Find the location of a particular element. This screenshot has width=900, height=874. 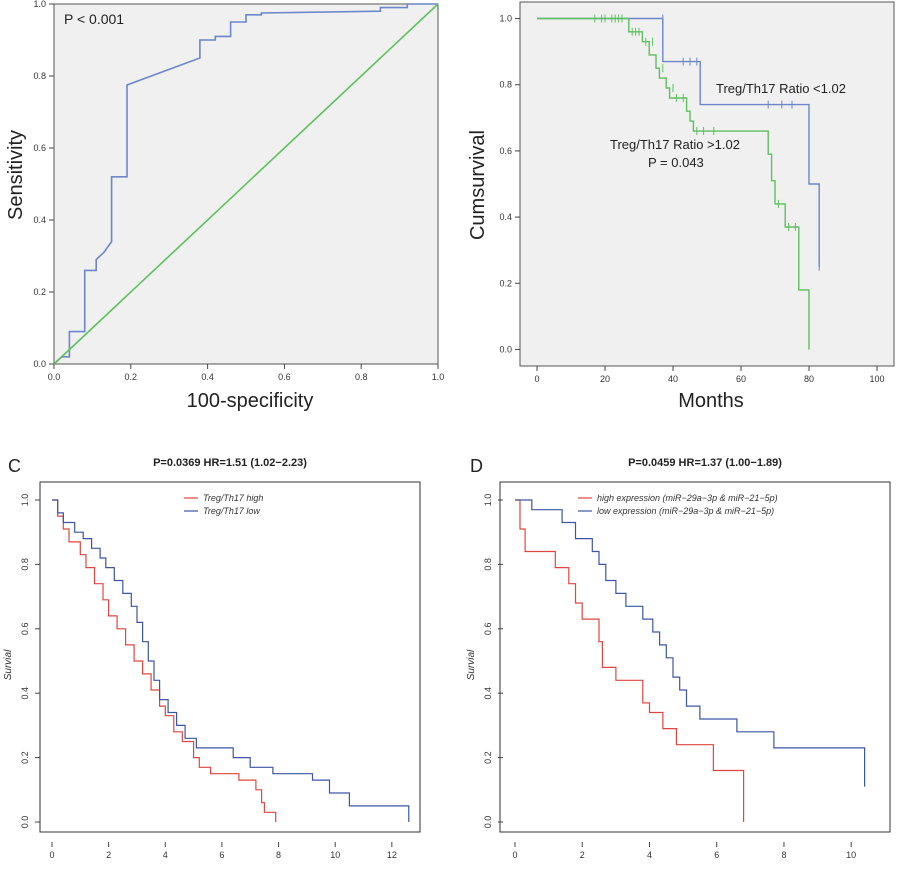

km-ratio-x-tick-label: 60 is located at coordinates (741, 379).